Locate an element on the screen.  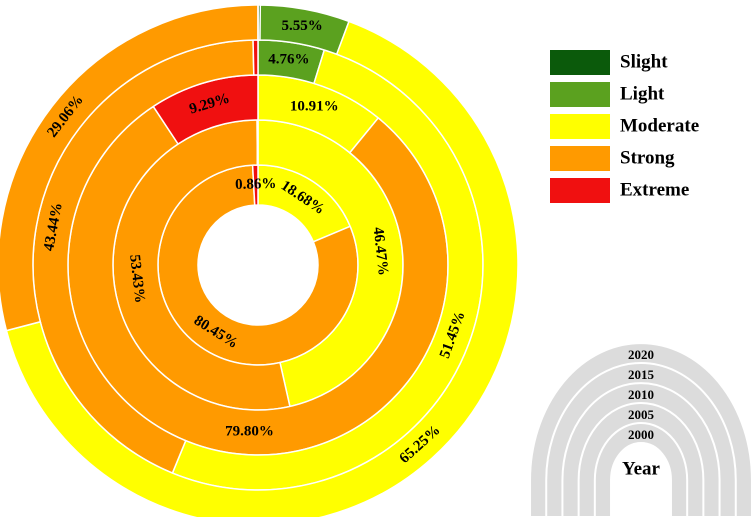
year-hole is located at coordinates (641, 479).